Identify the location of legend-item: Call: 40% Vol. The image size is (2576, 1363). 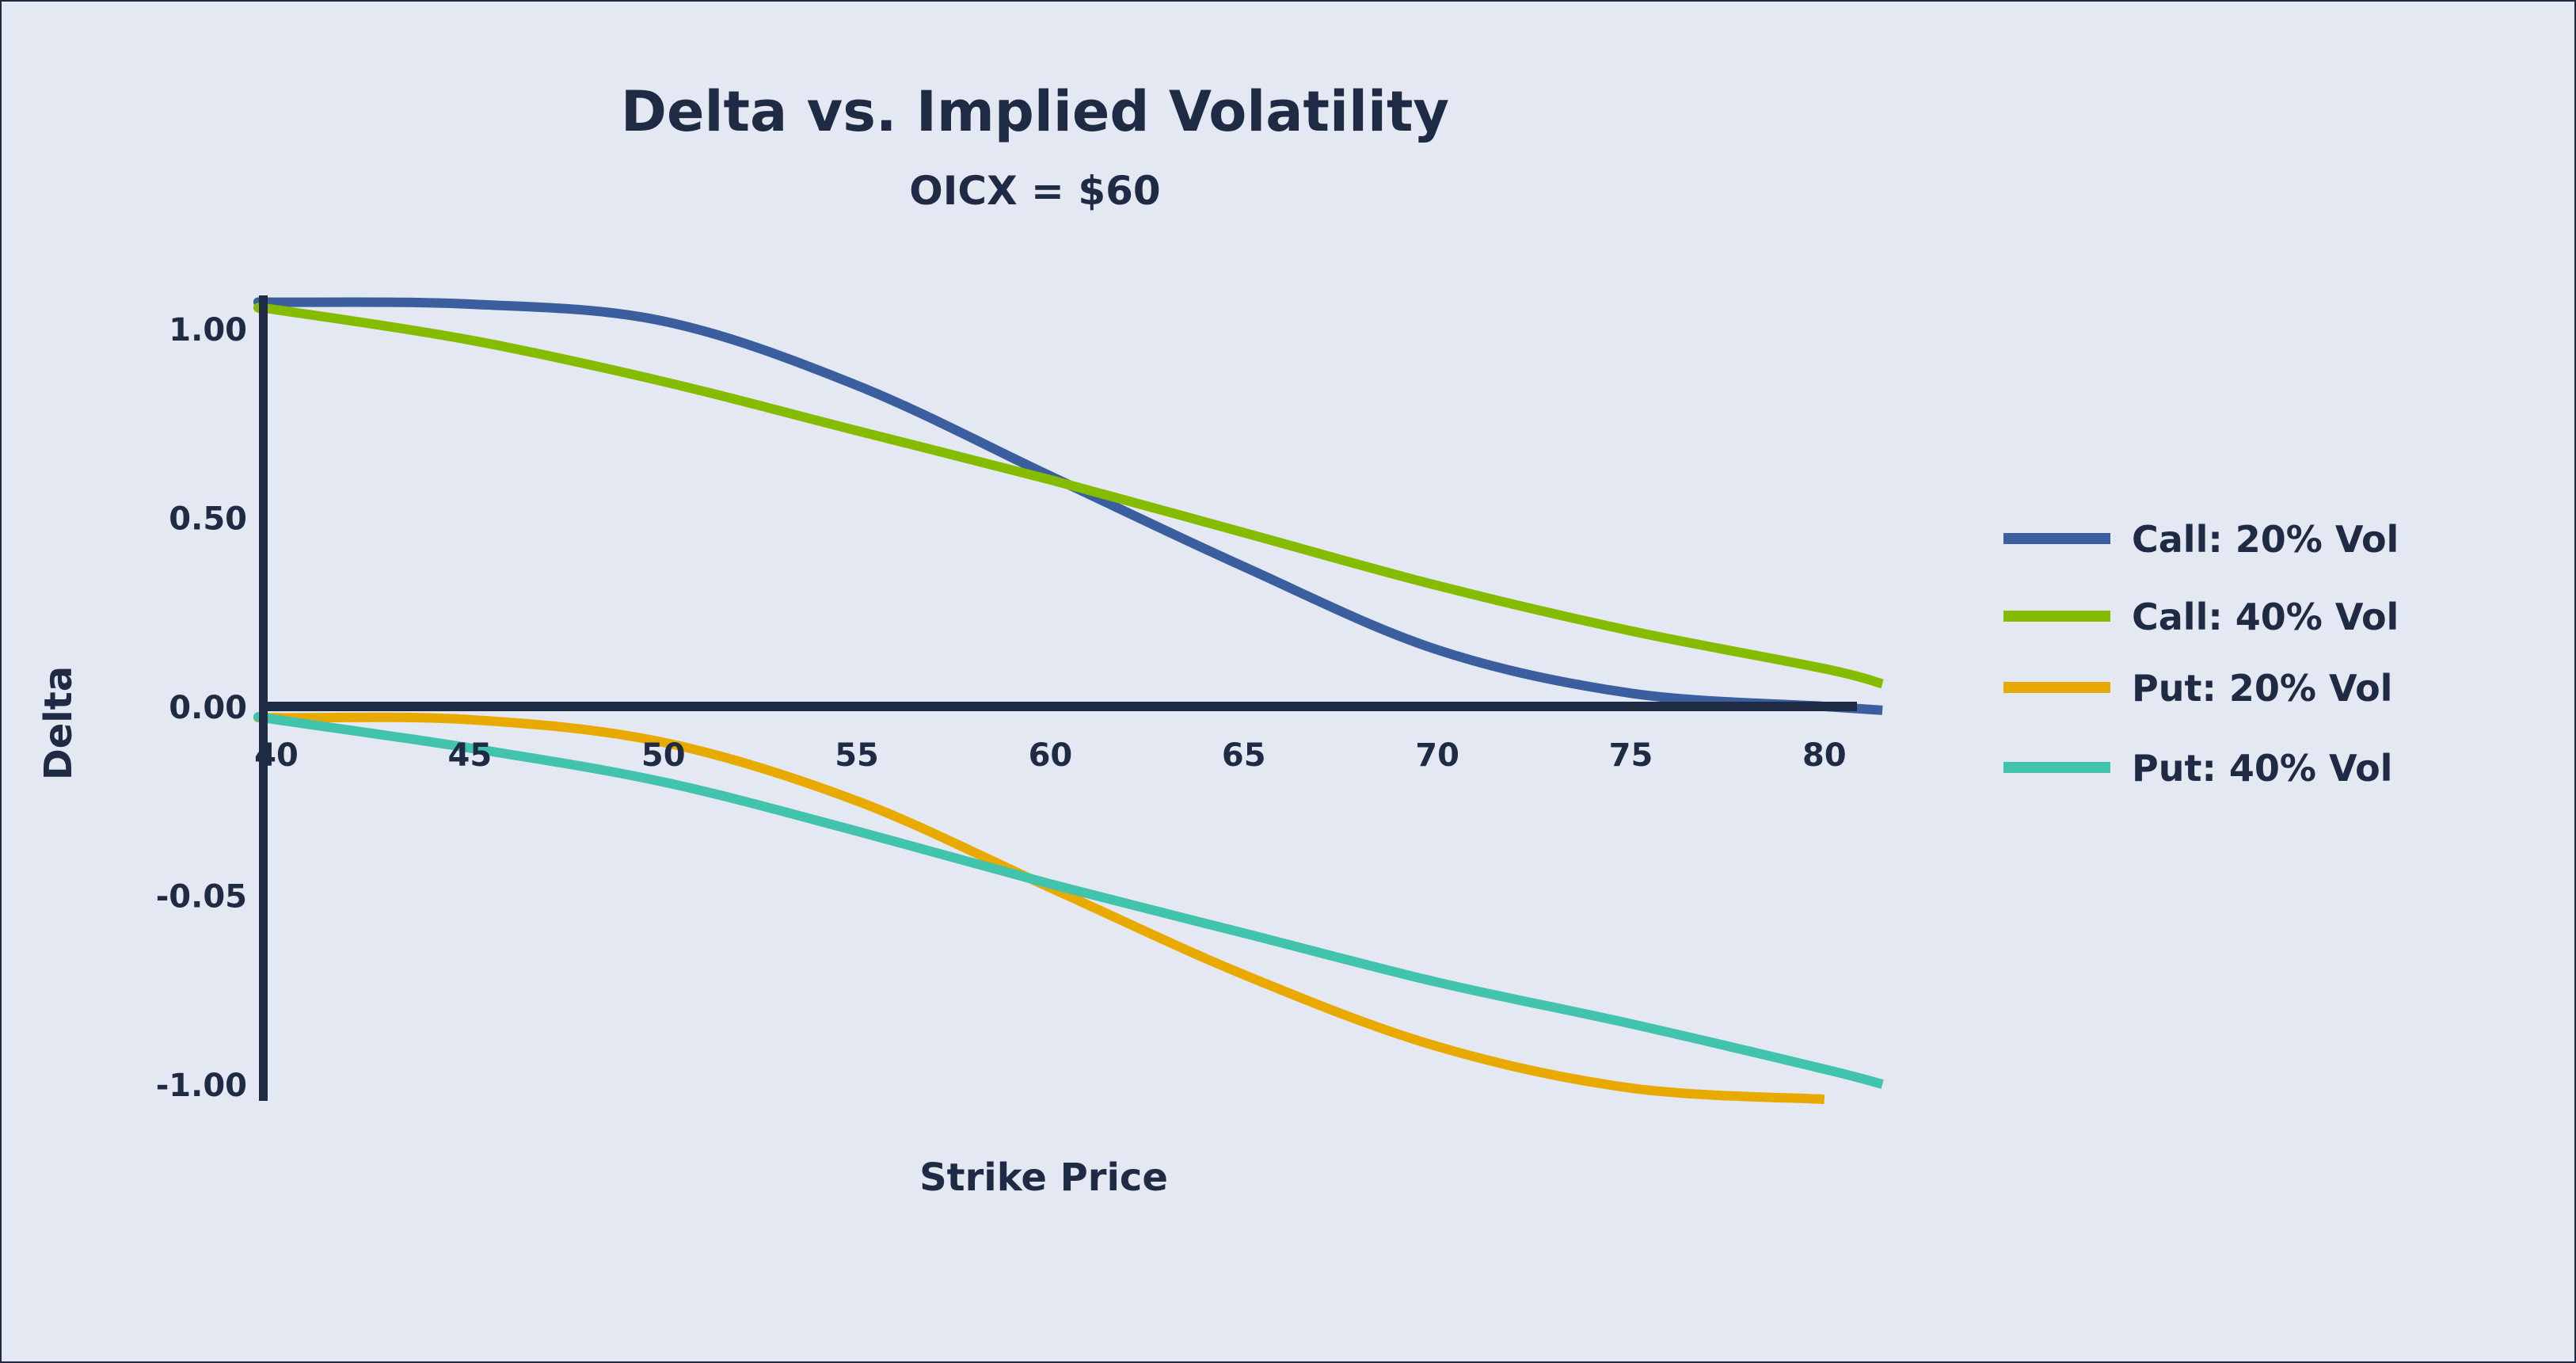
(2201, 617).